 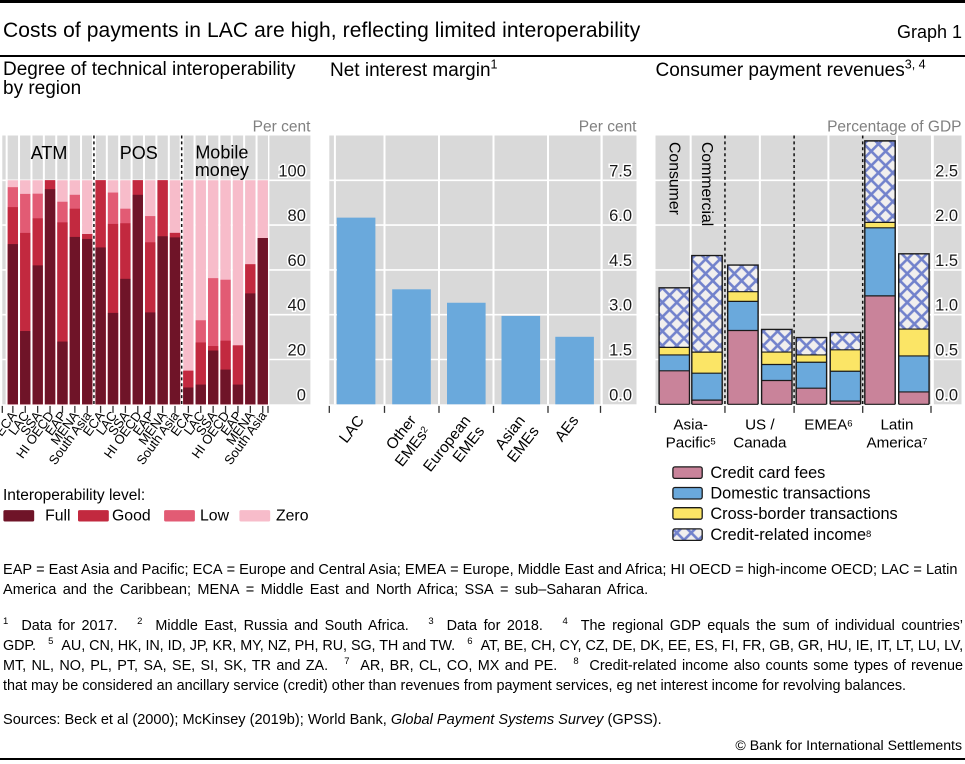 I want to click on svg-text: 20, so click(x=297, y=351).